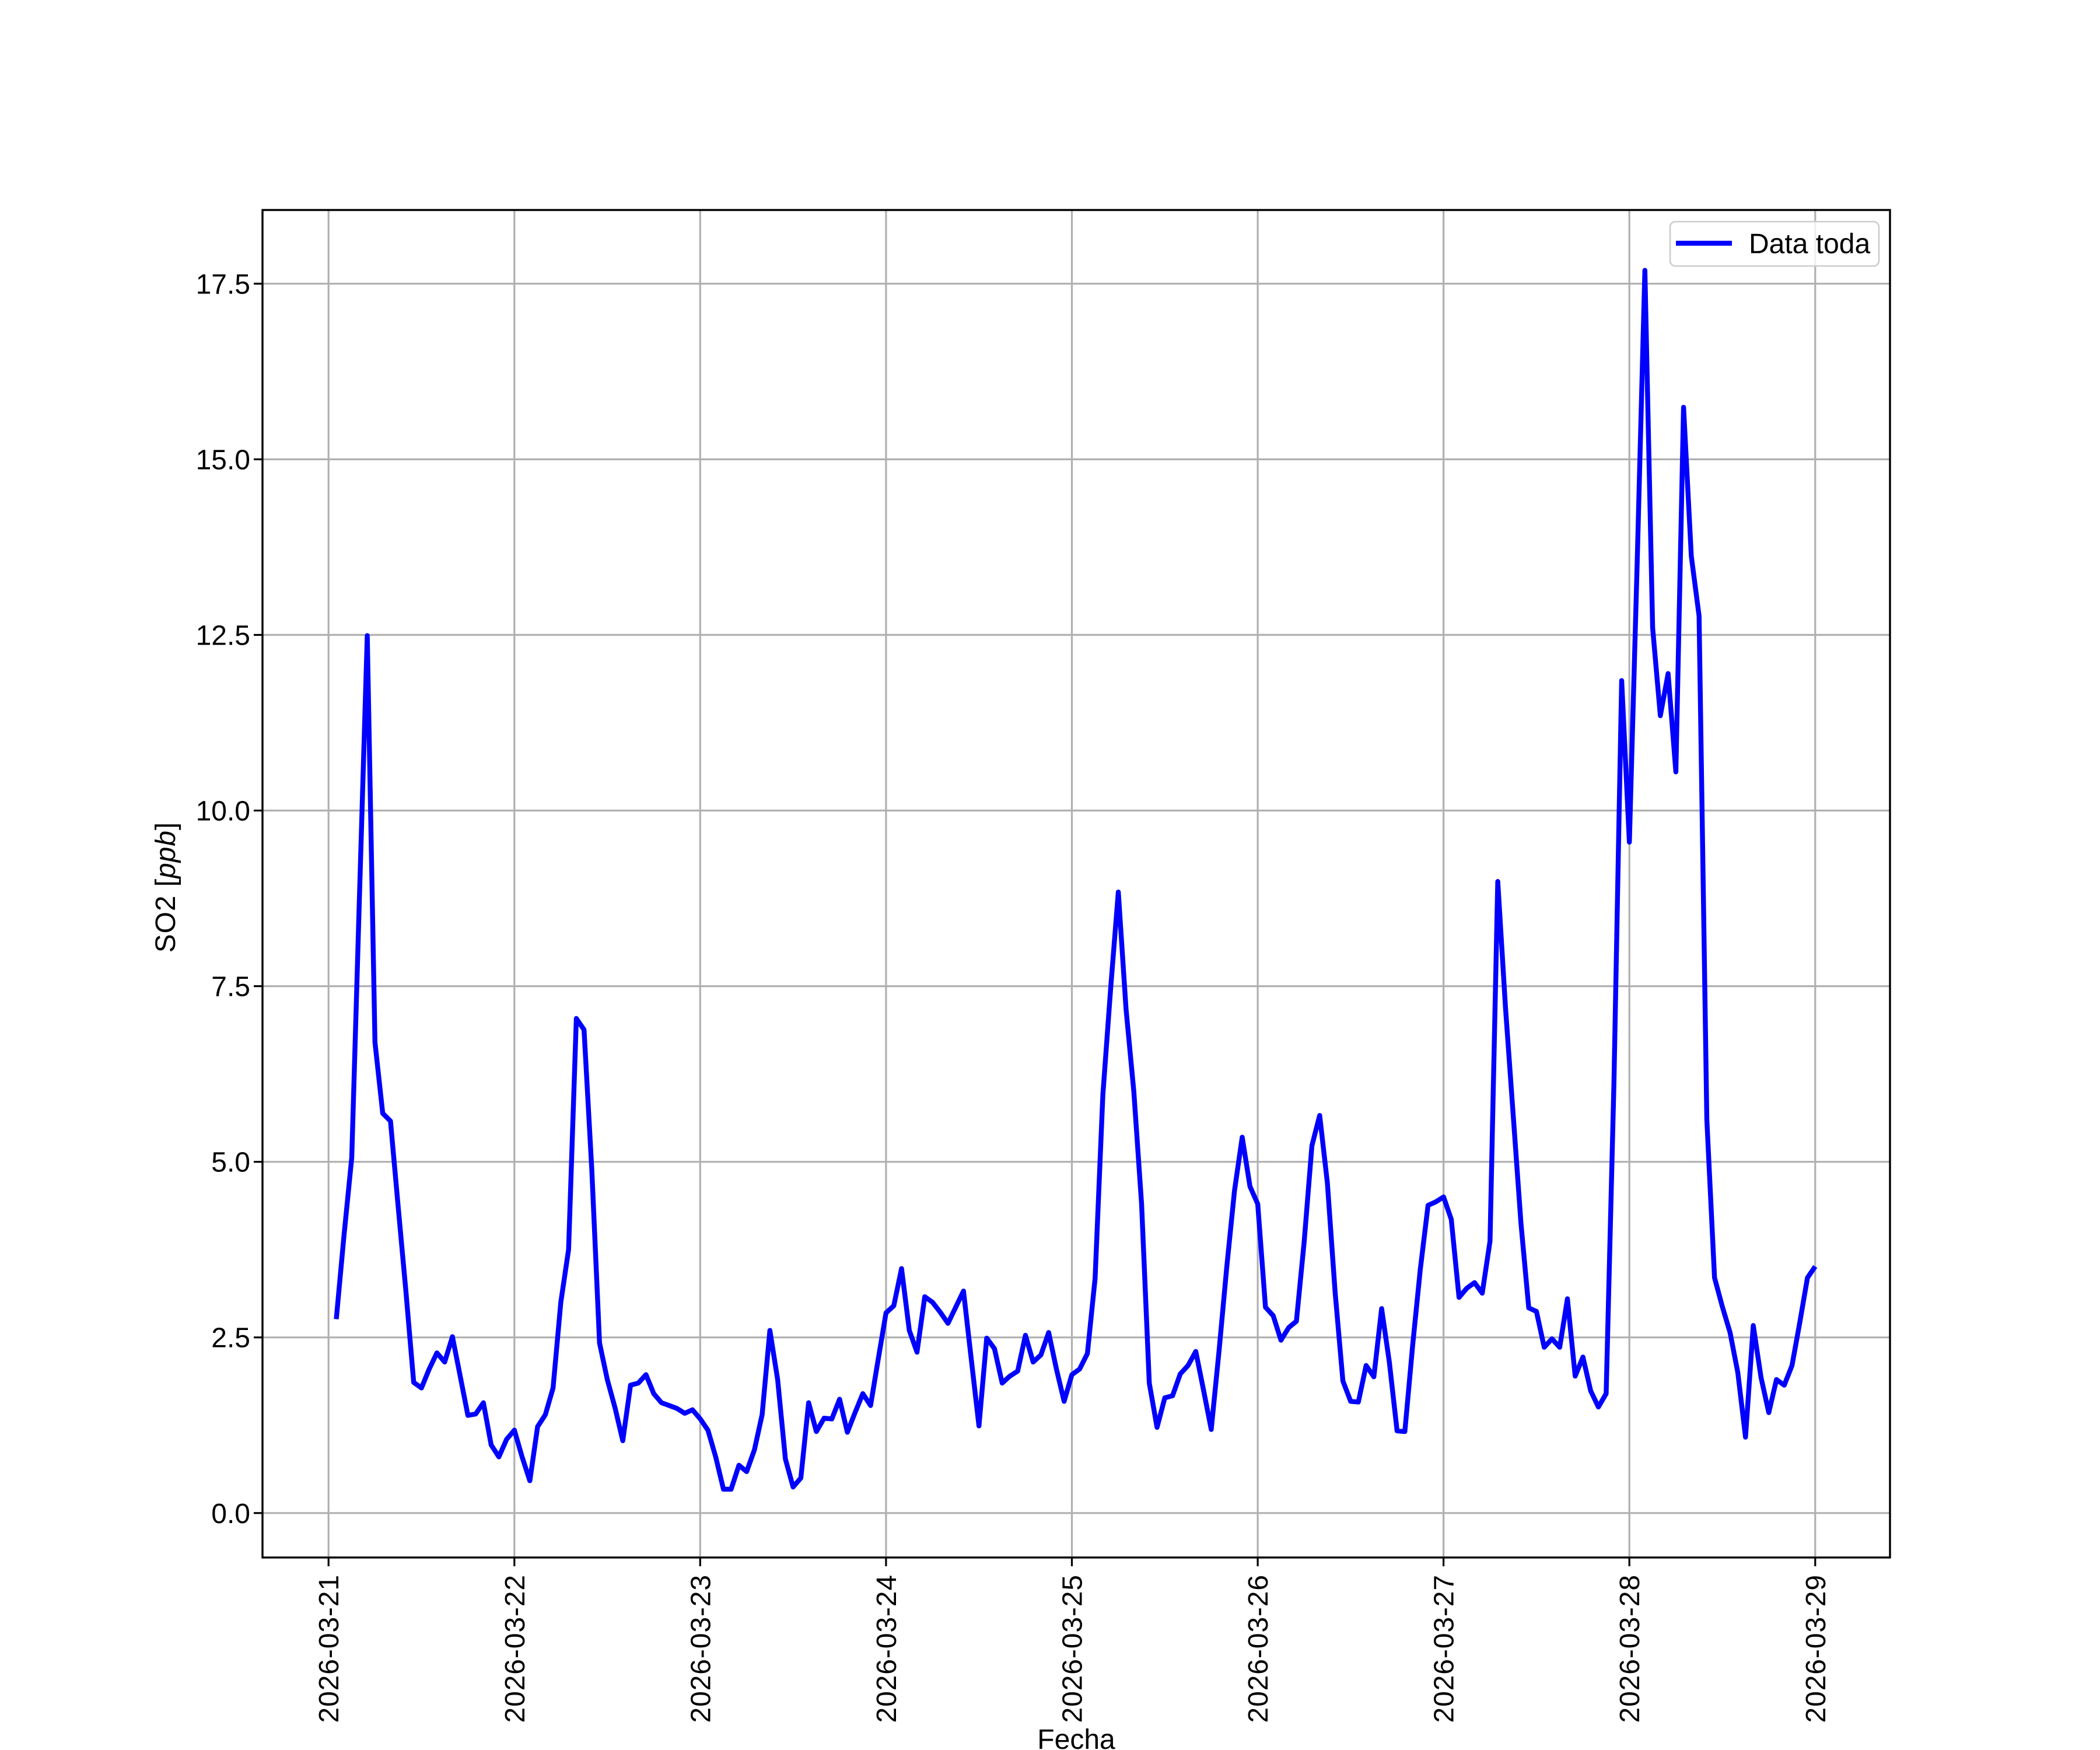 The height and width of the screenshot is (1750, 2100). Describe the element at coordinates (230, 1162) in the screenshot. I see `svg-text: 5.0` at that location.